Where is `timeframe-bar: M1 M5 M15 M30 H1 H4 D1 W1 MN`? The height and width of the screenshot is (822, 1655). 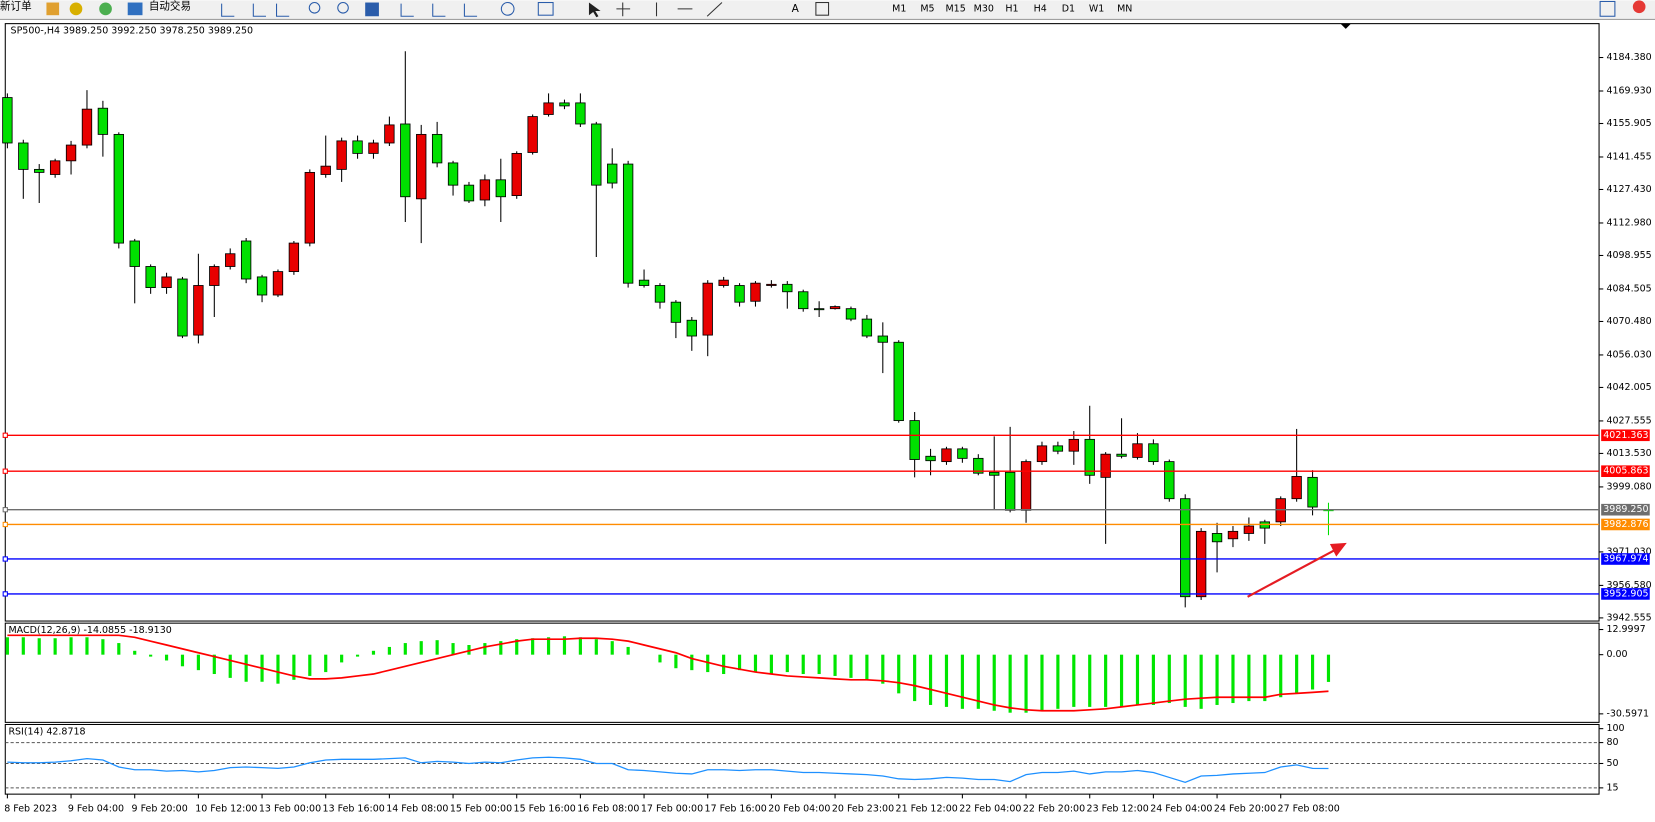 timeframe-bar: M1 M5 M15 M30 H1 H4 D1 W1 MN is located at coordinates (1012, 8).